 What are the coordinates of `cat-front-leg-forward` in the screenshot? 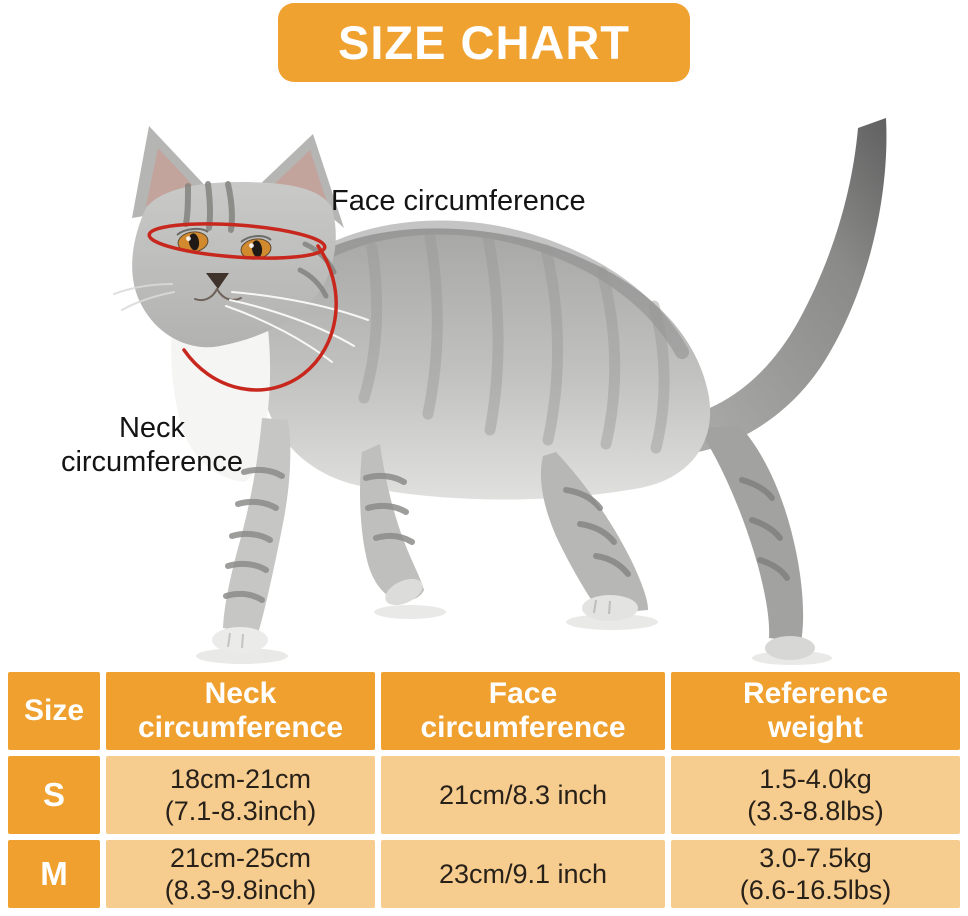 It's located at (251, 535).